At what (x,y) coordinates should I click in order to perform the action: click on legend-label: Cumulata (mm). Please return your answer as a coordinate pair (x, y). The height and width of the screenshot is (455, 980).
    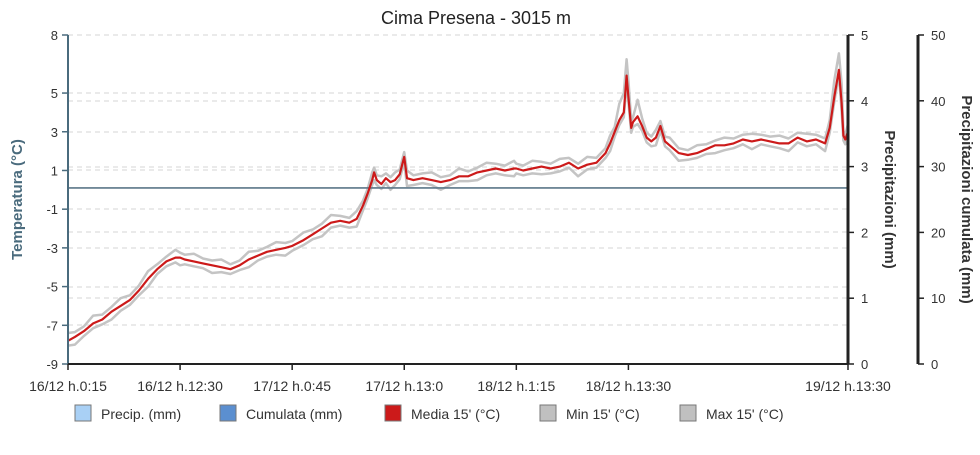
    Looking at the image, I should click on (294, 414).